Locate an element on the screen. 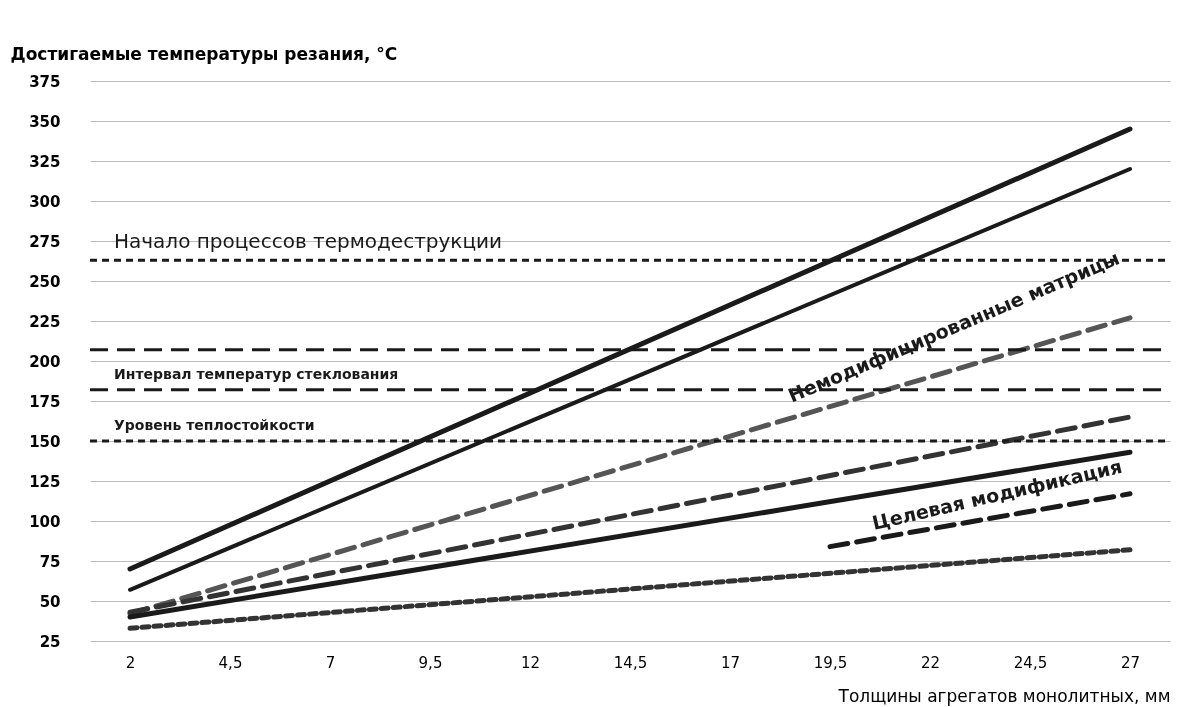 The height and width of the screenshot is (707, 1186). y-tick-label: 350 is located at coordinates (45, 121).